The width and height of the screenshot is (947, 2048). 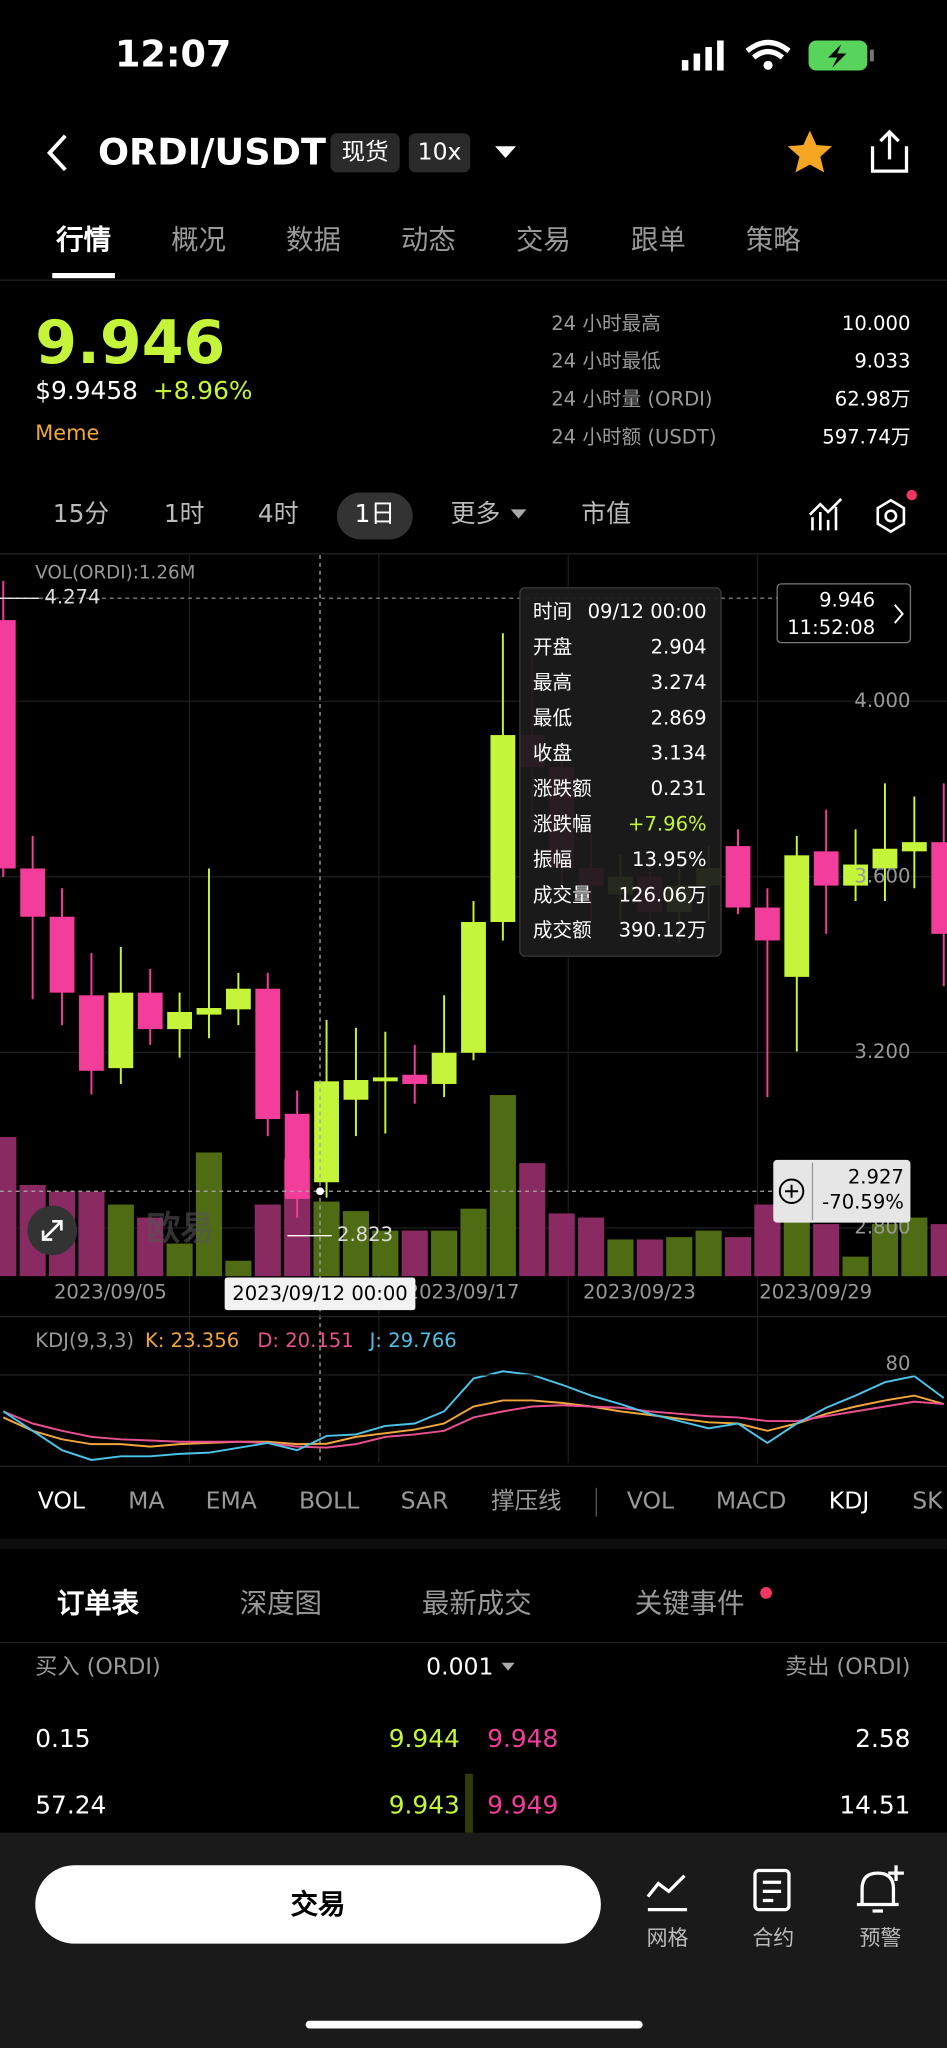 I want to click on y-tick-label: 4.000, so click(x=882, y=700).